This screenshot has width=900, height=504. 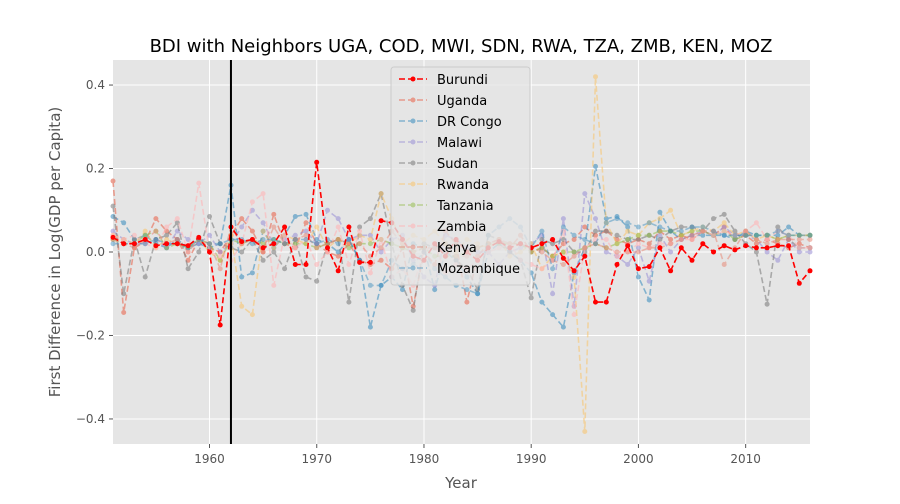 I want to click on x-tick-label: 1970, so click(x=316, y=459).